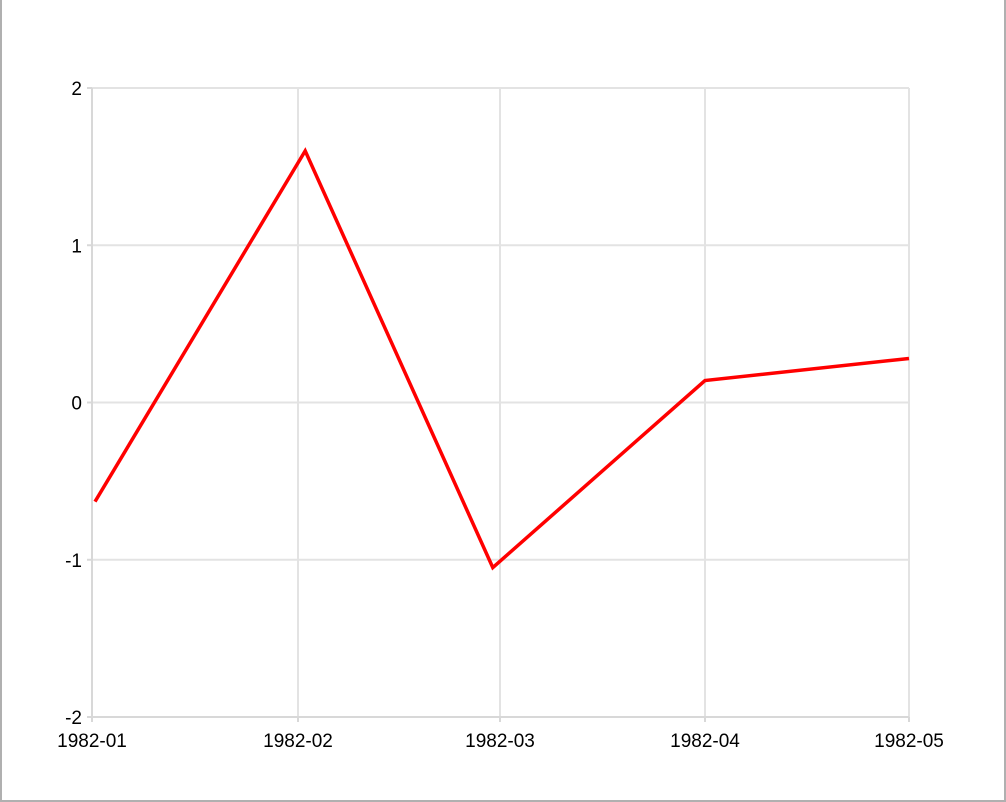 Image resolution: width=1006 pixels, height=802 pixels. Describe the element at coordinates (92, 741) in the screenshot. I see `x-tick-label: 1982-01` at that location.